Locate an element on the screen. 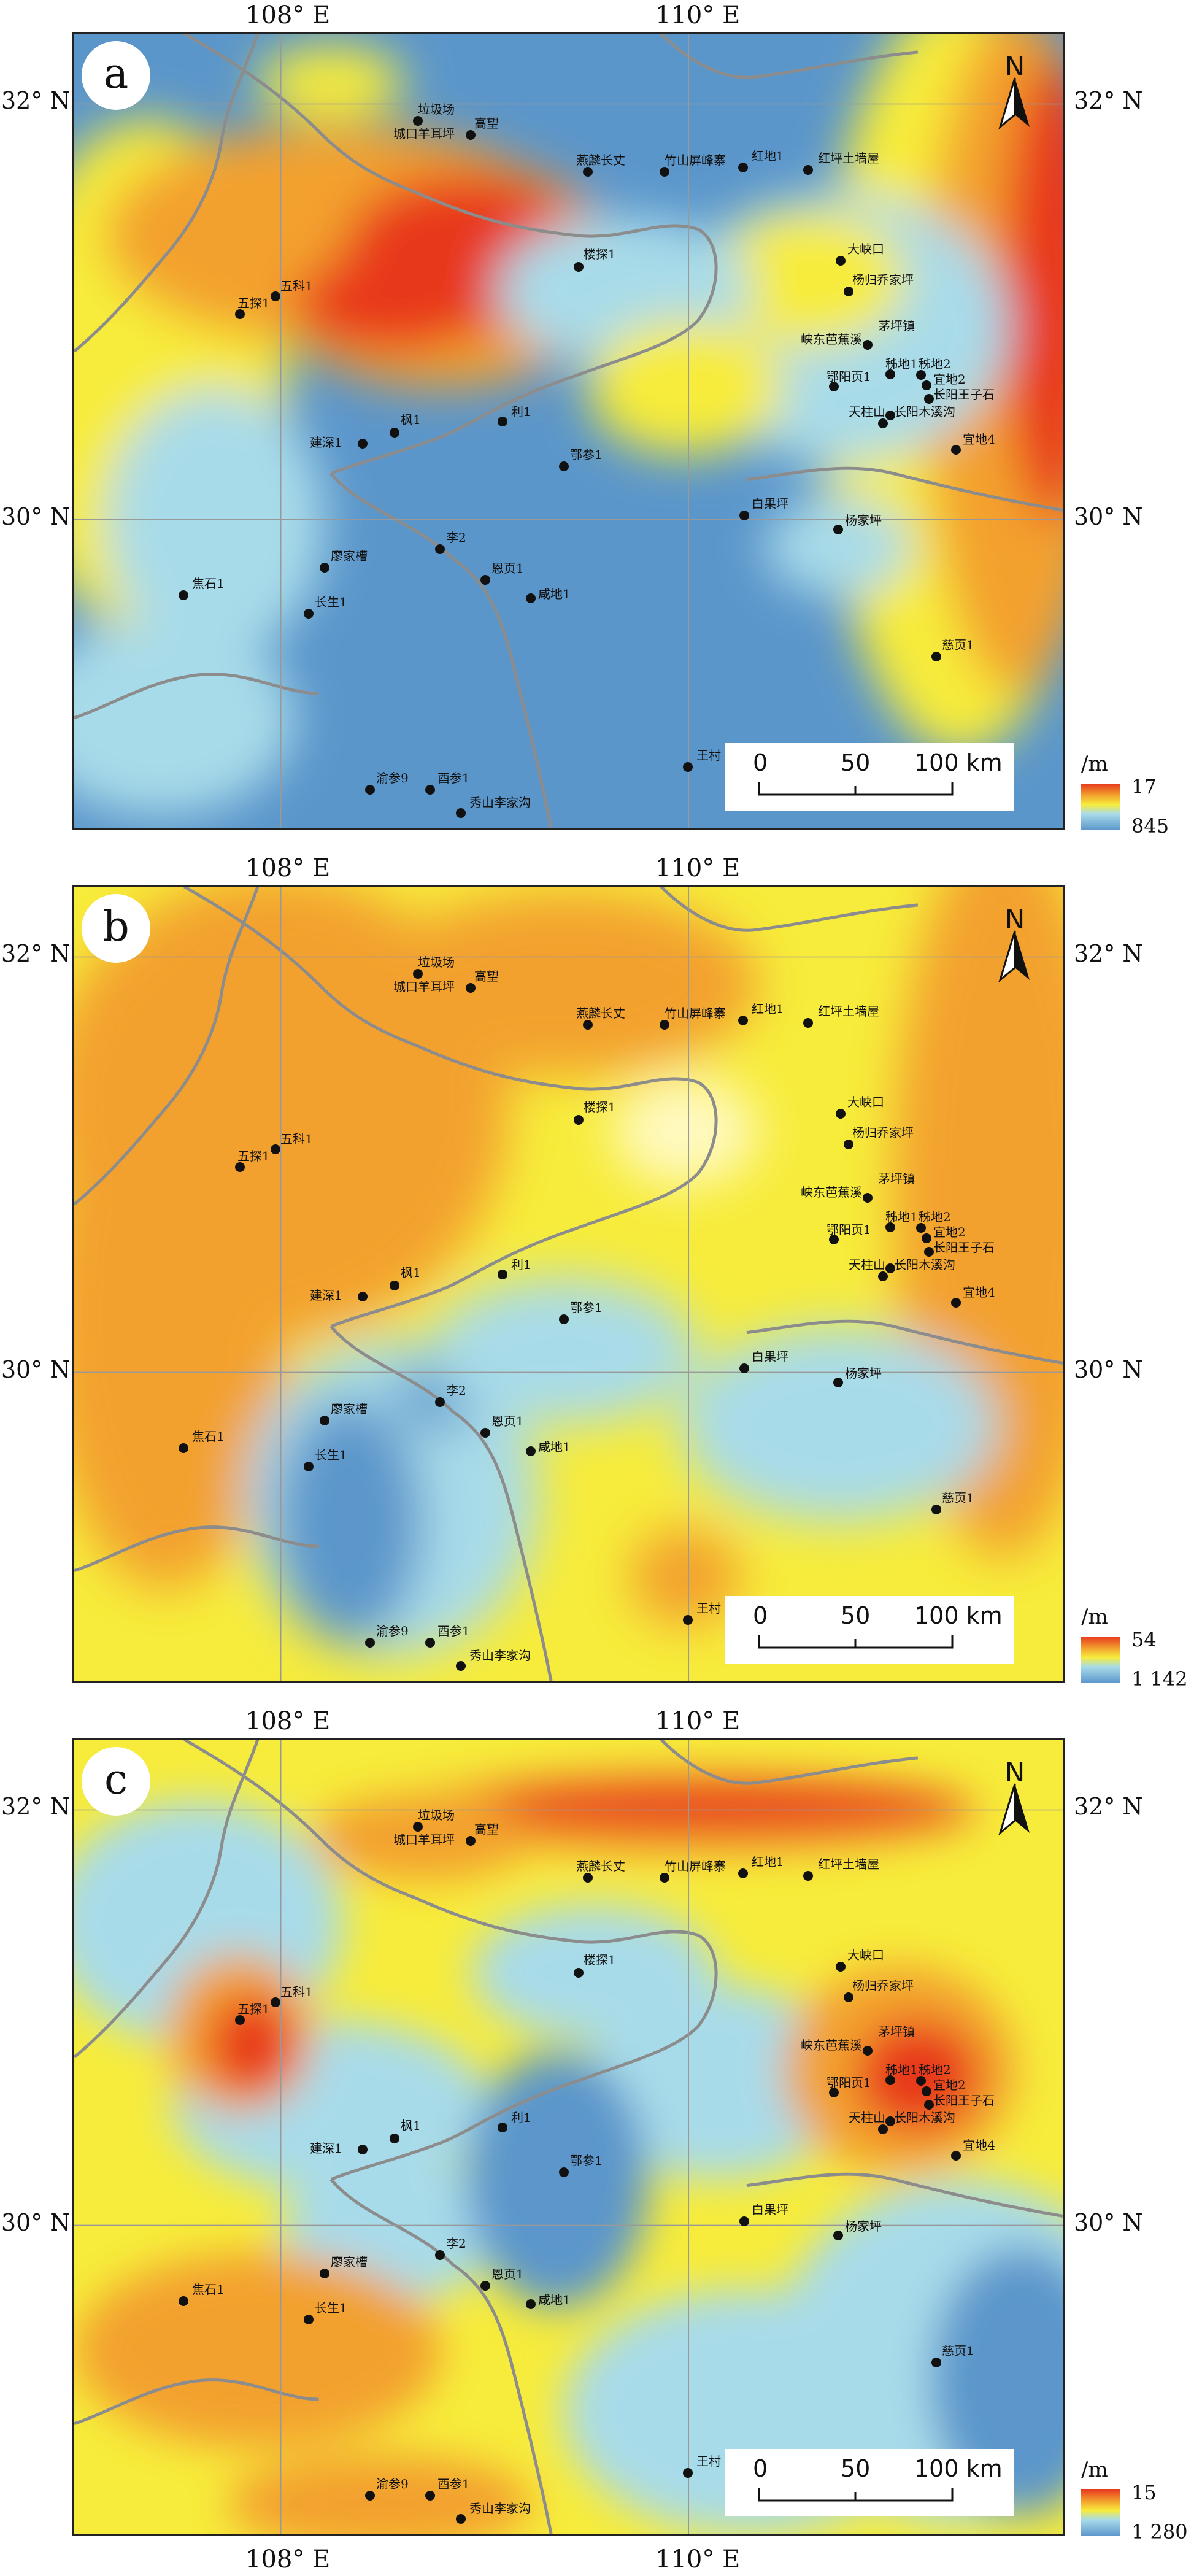 The height and width of the screenshot is (2576, 1202). site-label: 咸地1 is located at coordinates (554, 1447).